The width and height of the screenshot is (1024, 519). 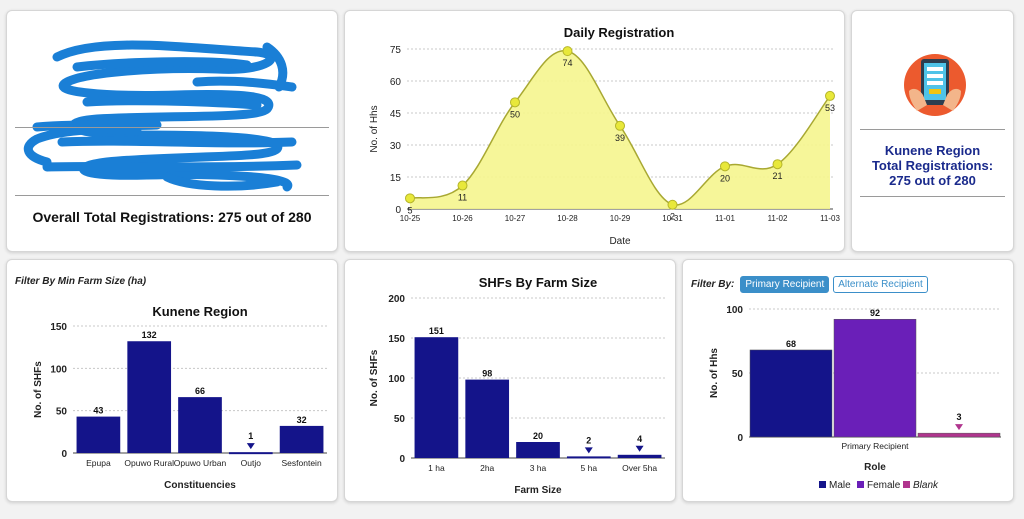 I want to click on y-axis-label: No. of SHFs, so click(x=374, y=377).